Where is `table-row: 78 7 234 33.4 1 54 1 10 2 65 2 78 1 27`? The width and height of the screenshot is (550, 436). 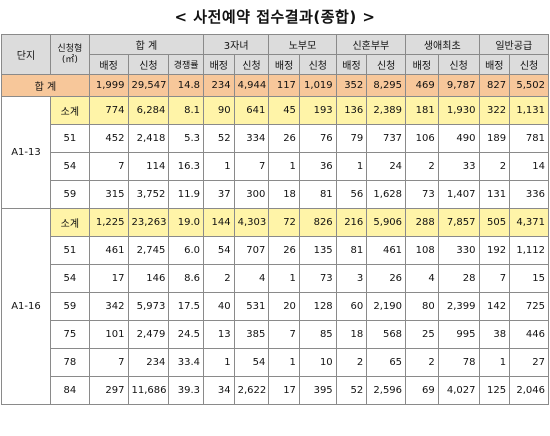
table-row: 78 7 234 33.4 1 54 1 10 2 65 2 78 1 27 is located at coordinates (275, 362).